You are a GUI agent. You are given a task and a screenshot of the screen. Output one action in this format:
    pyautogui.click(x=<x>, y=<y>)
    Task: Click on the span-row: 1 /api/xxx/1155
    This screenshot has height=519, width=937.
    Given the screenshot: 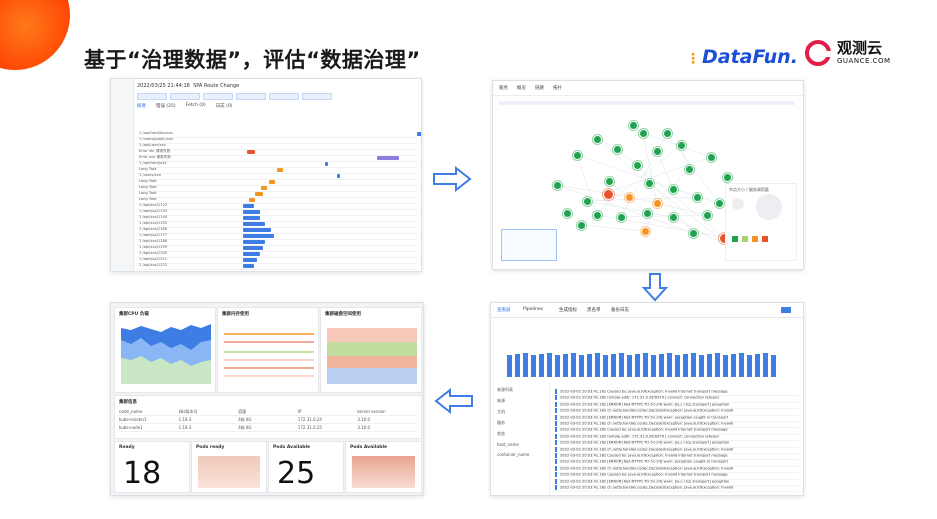 What is the action you would take?
    pyautogui.click(x=277, y=224)
    